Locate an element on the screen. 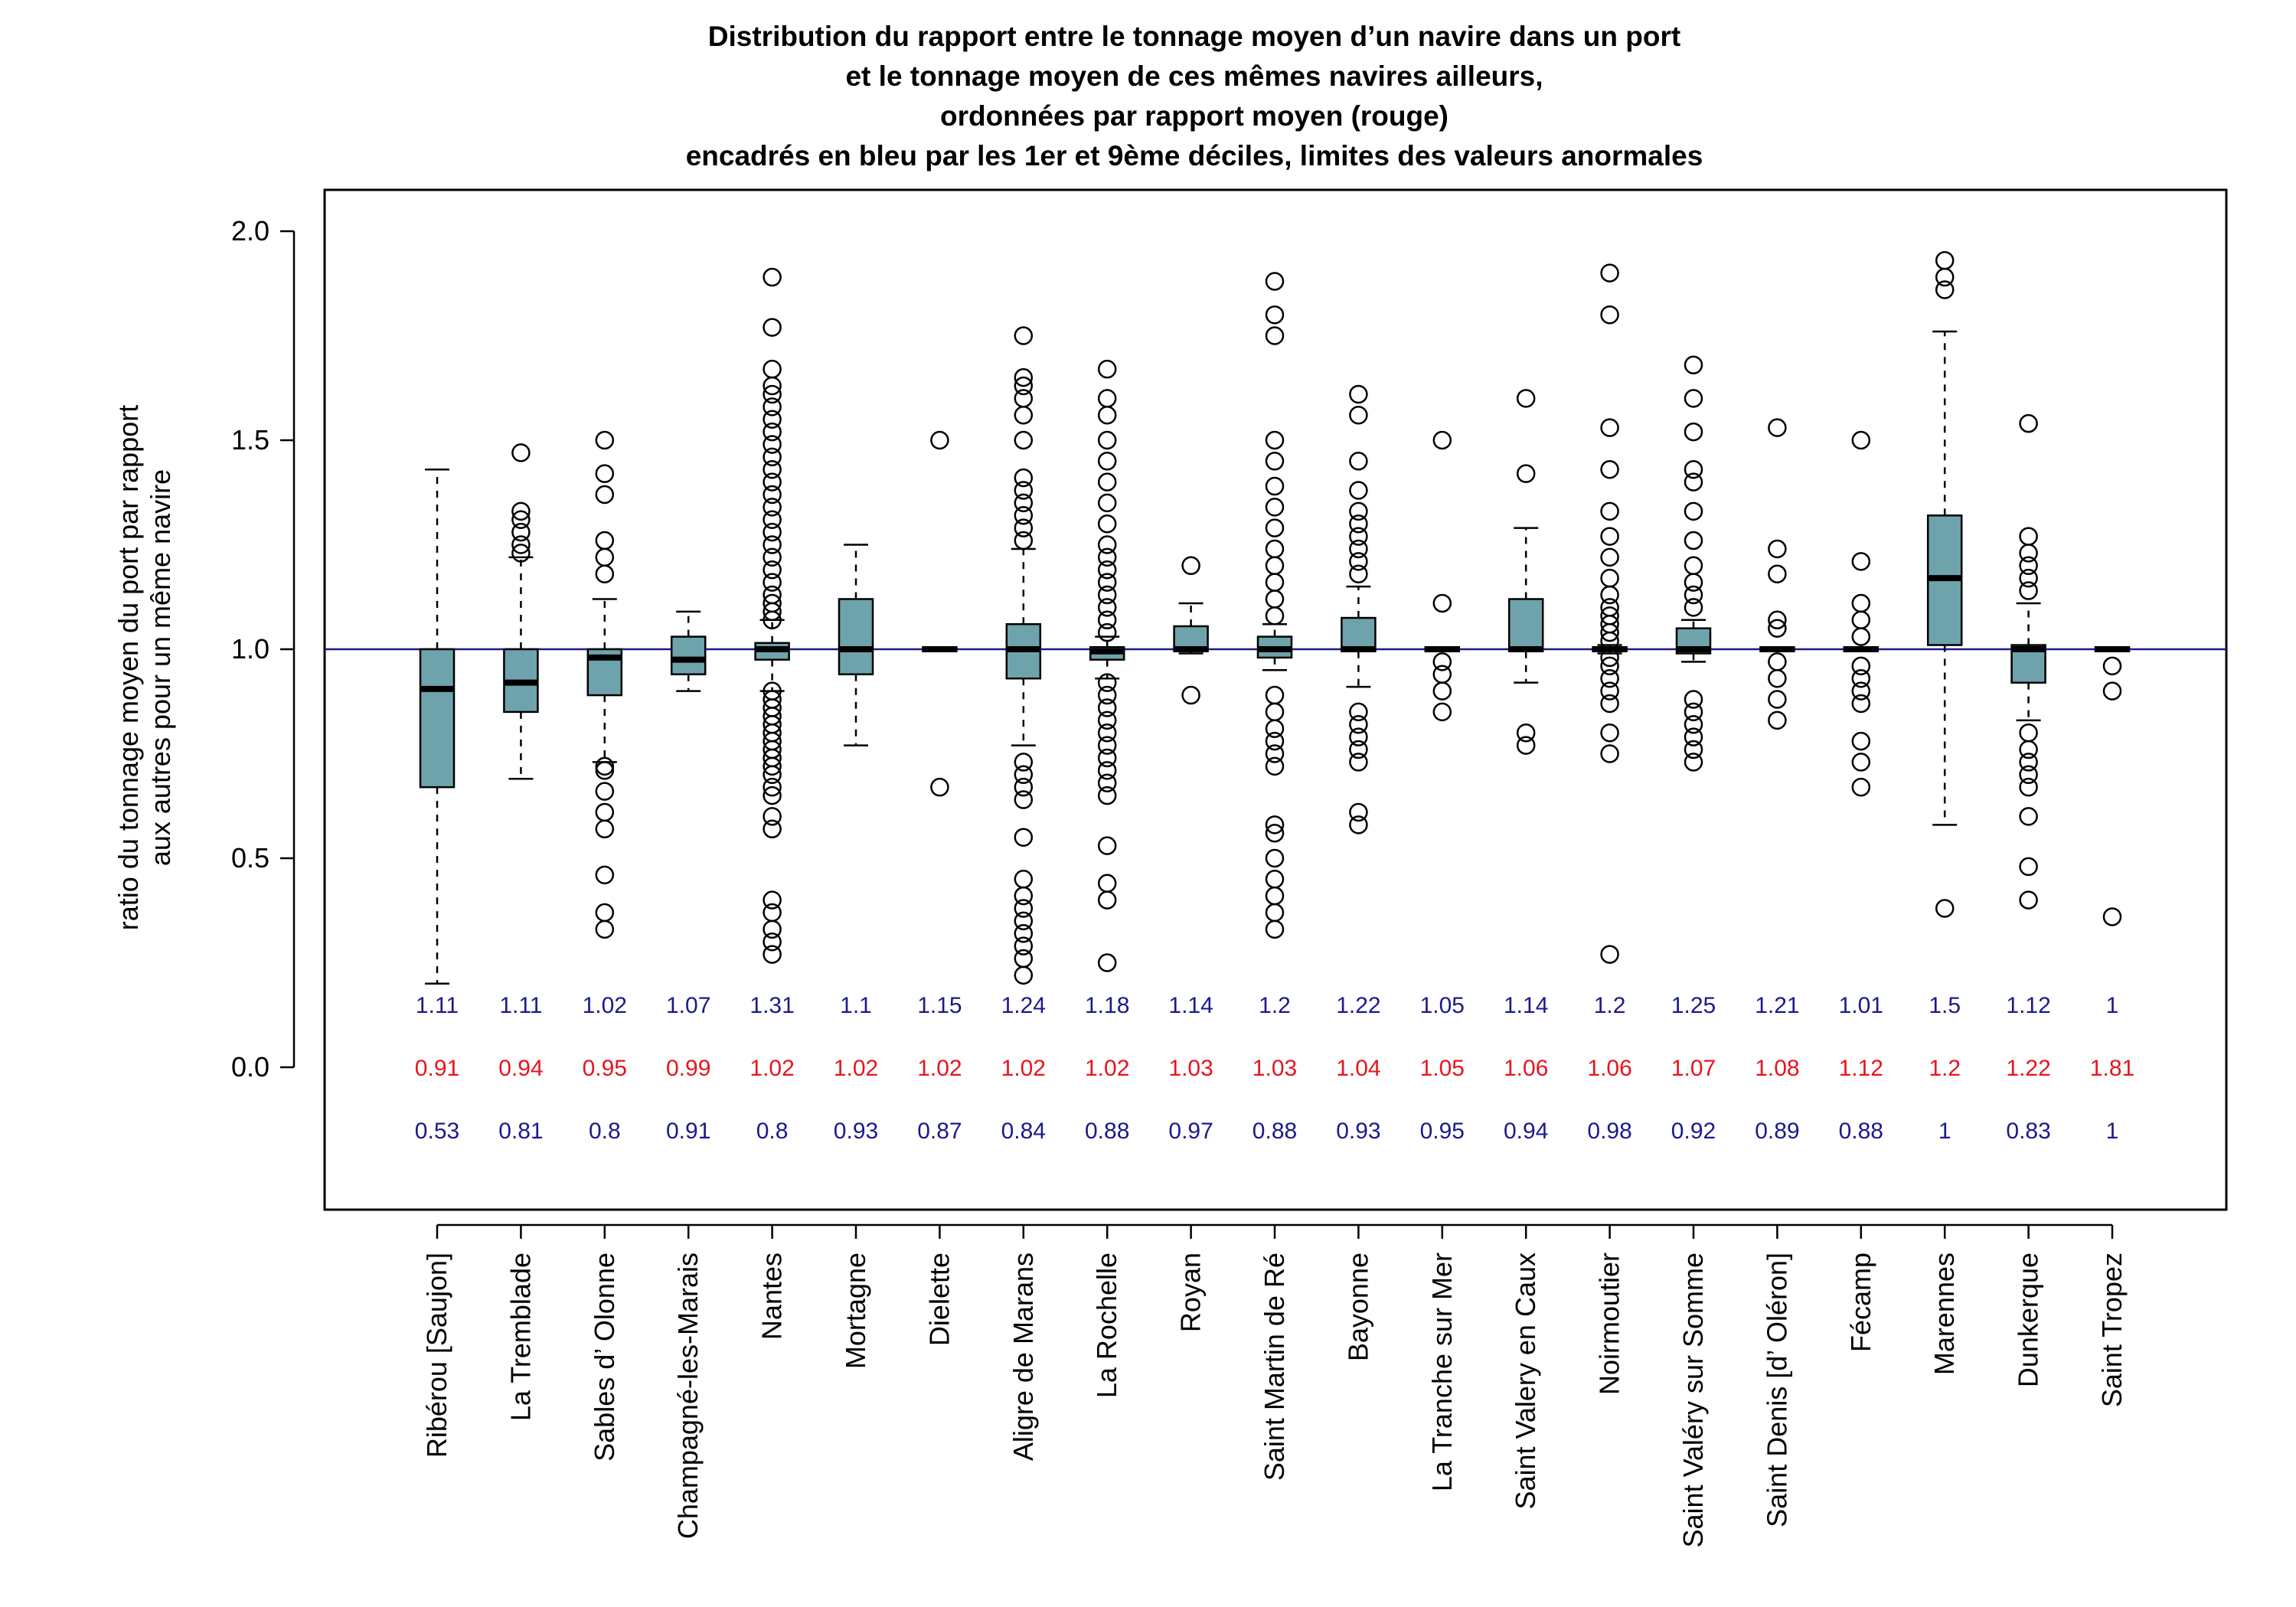  decile9-label: 1.21 is located at coordinates (1777, 1005).